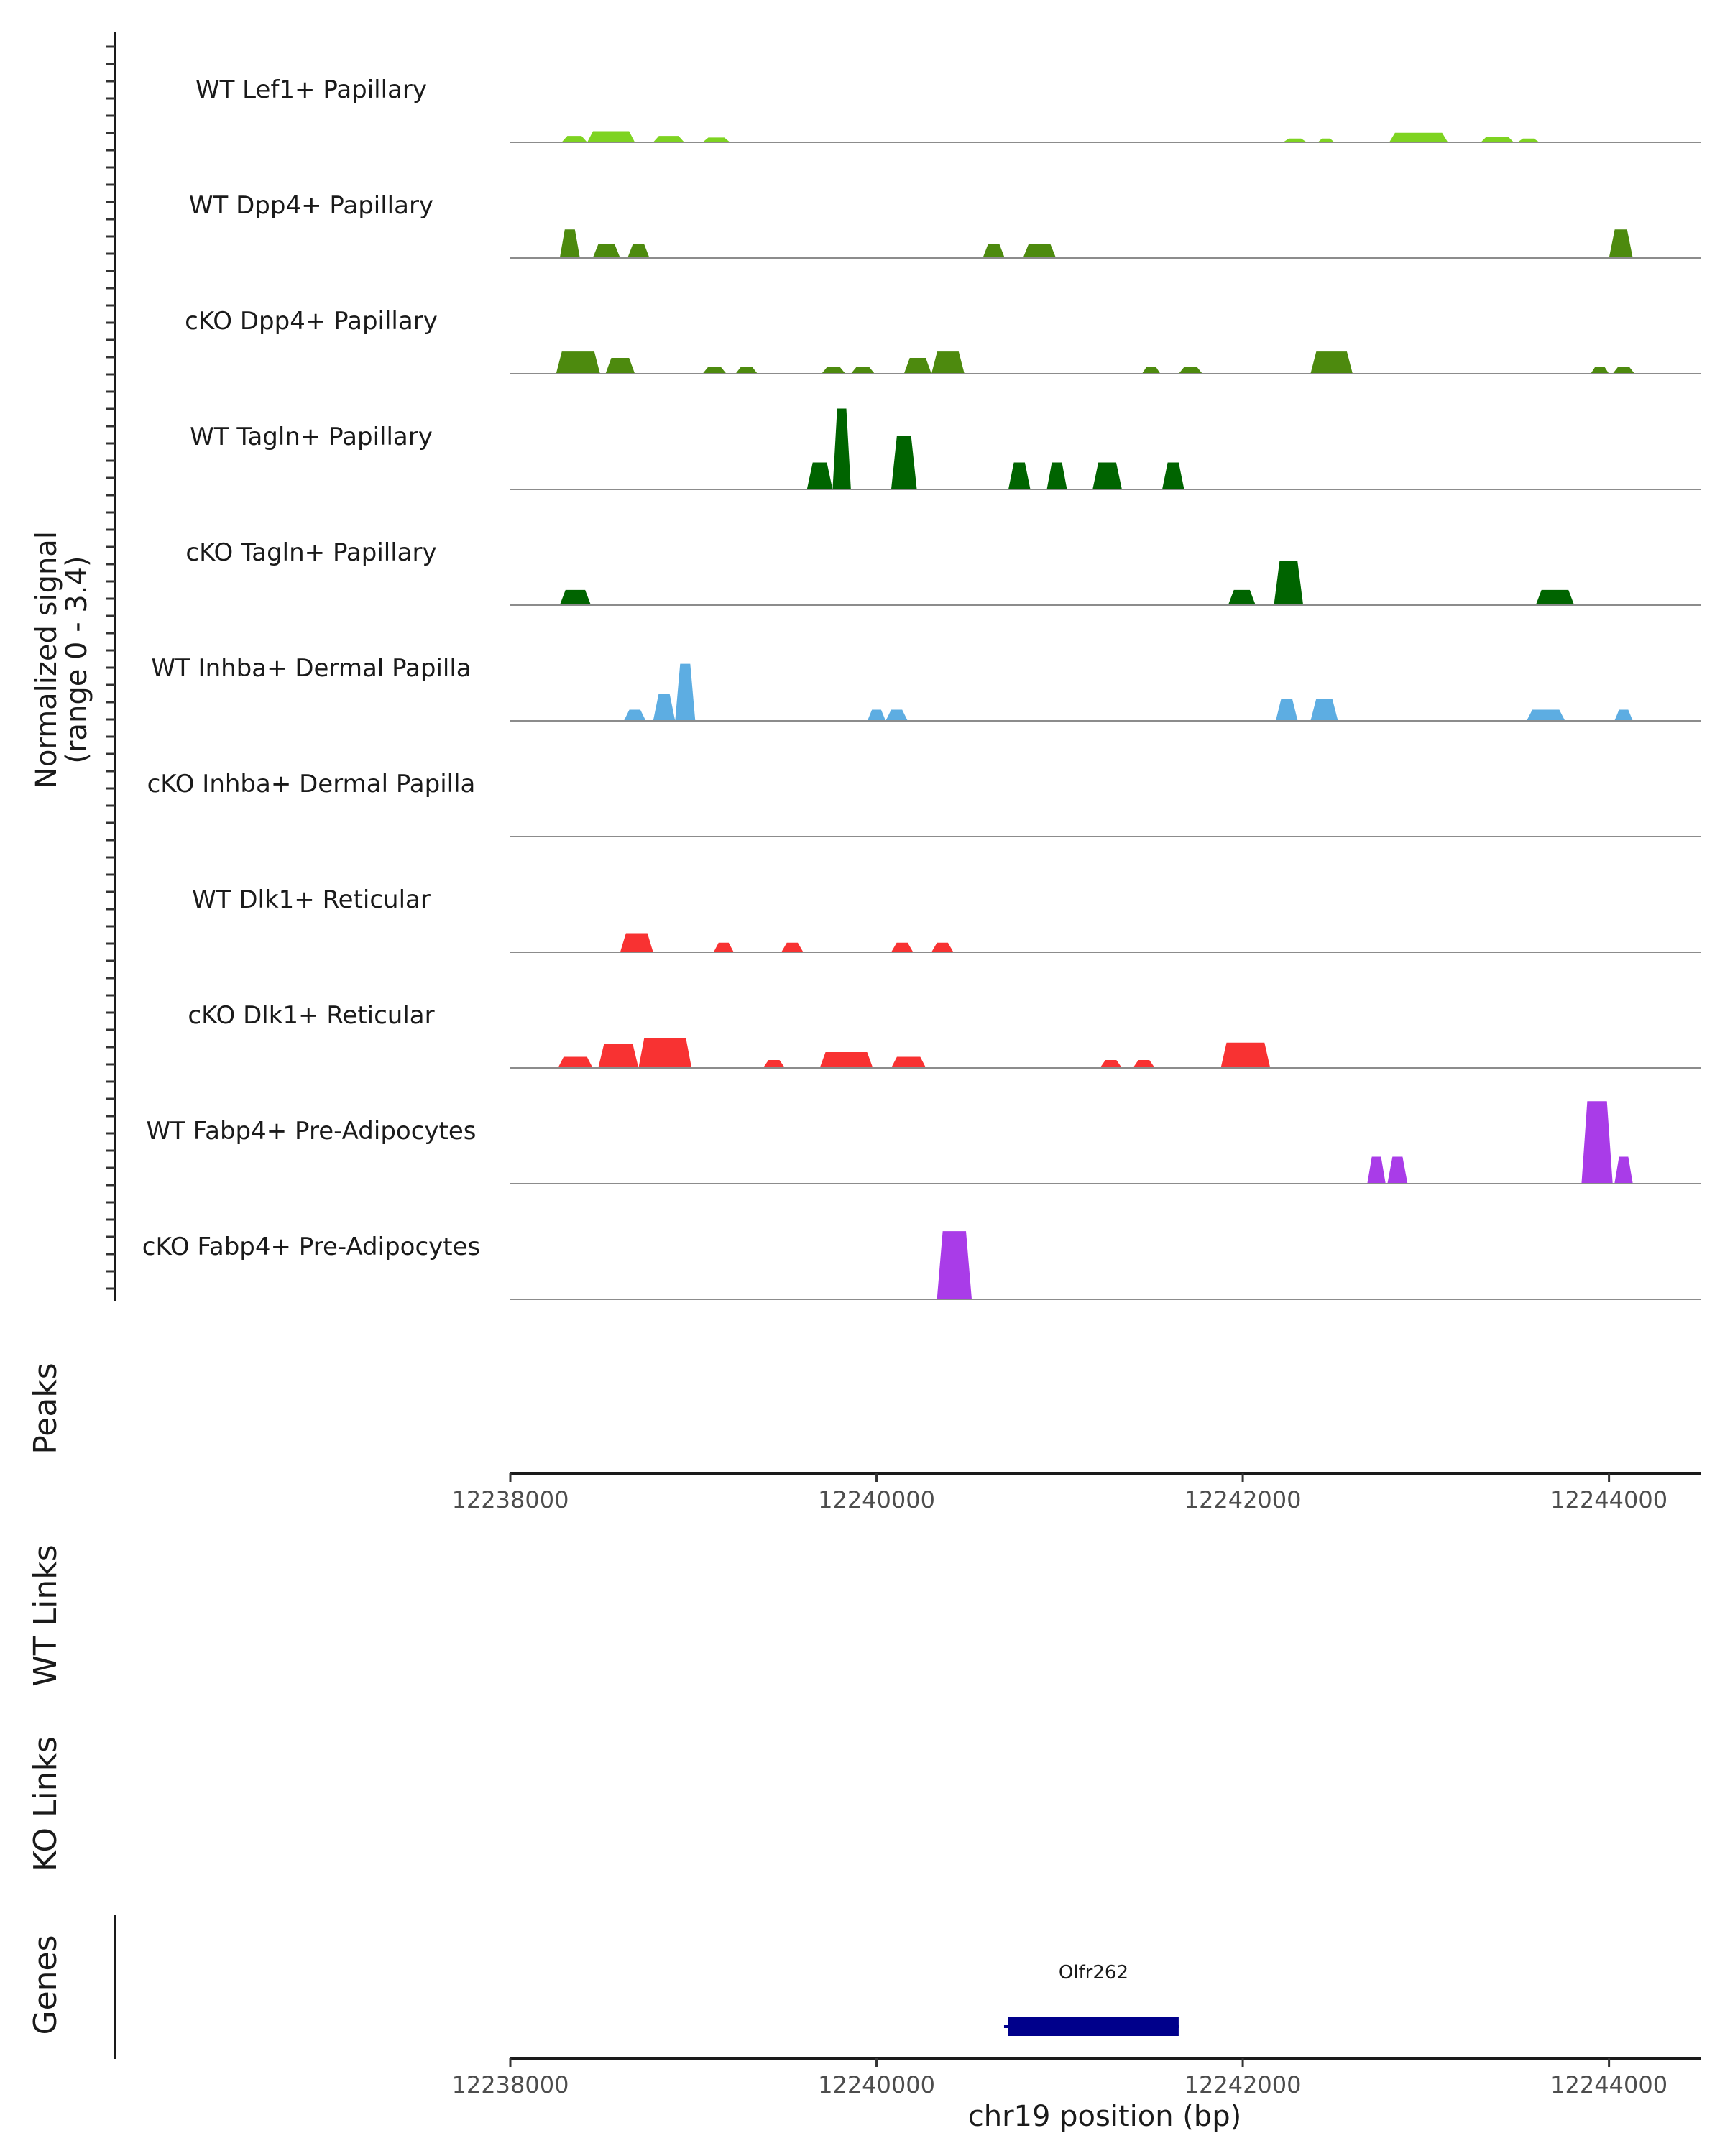 The width and height of the screenshot is (1725, 2156). I want to click on track-label: cKO Inhba+ Dermal Papilla, so click(311, 784).